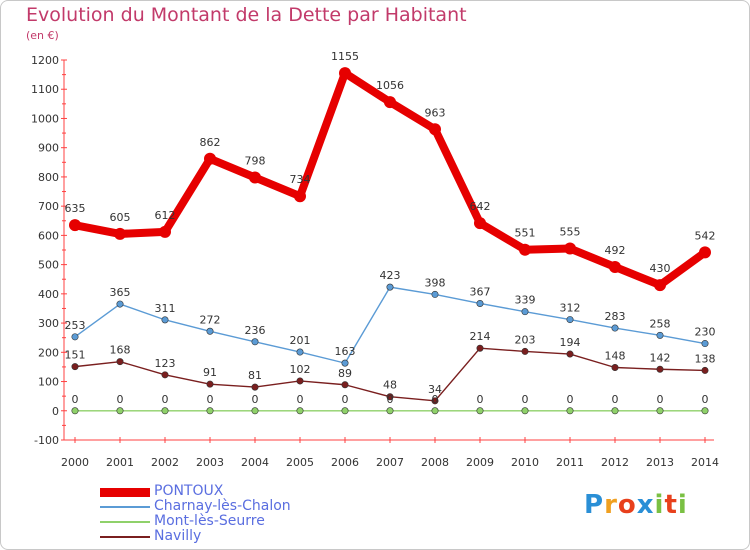 This screenshot has height=550, width=750. Describe the element at coordinates (210, 462) in the screenshot. I see `x-tick-label: 2003` at that location.